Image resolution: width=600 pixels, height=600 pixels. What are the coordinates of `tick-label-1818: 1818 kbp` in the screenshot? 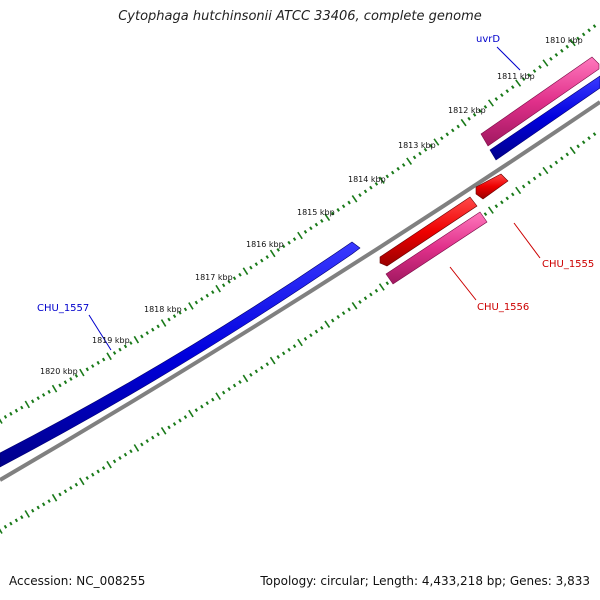 It's located at (163, 309).